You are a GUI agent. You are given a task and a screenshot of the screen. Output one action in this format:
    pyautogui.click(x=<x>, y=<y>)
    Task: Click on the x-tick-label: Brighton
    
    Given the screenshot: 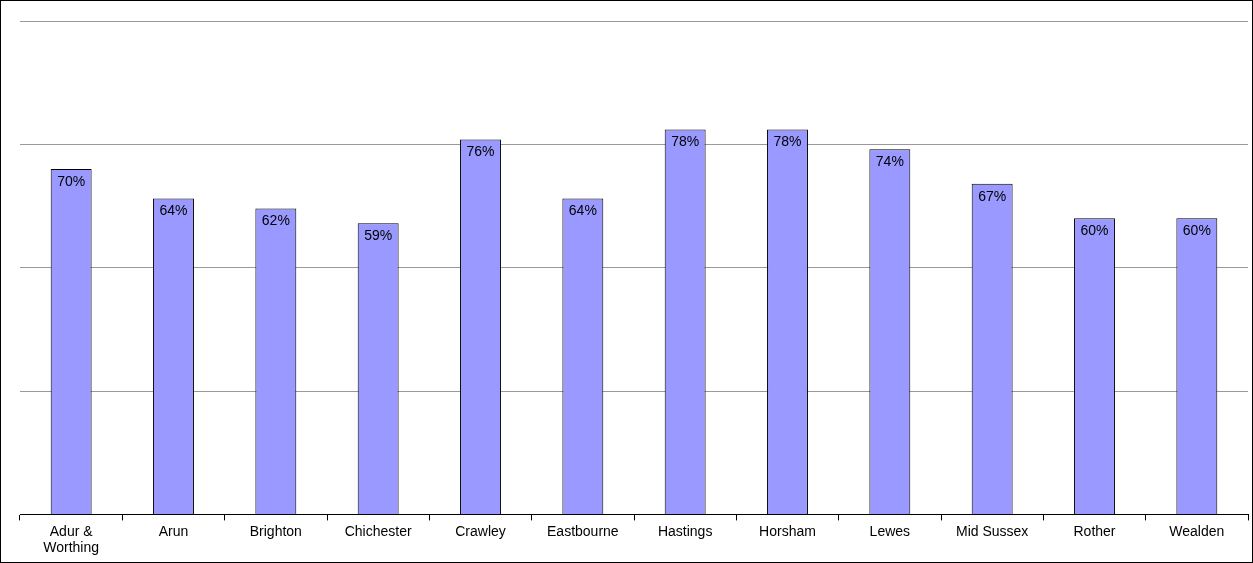 What is the action you would take?
    pyautogui.click(x=275, y=530)
    